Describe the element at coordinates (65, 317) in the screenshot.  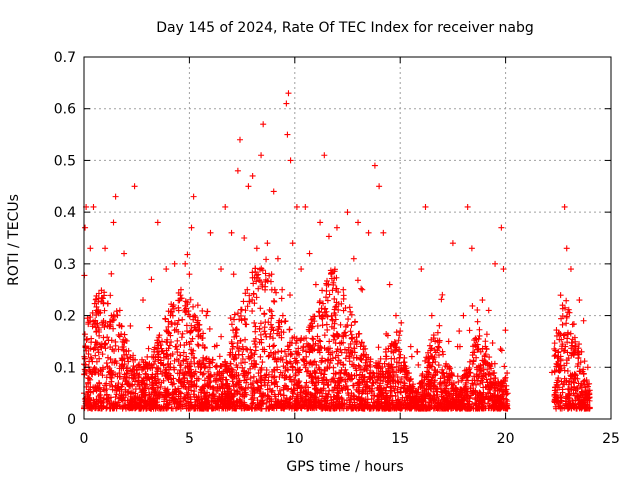
I see `y-tick-label: 0.2` at that location.